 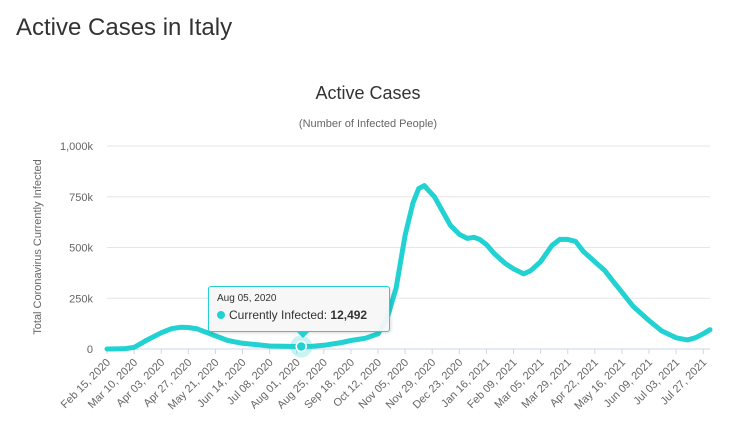 What do you see at coordinates (81, 299) in the screenshot?
I see `y-tick-label: 250k` at bounding box center [81, 299].